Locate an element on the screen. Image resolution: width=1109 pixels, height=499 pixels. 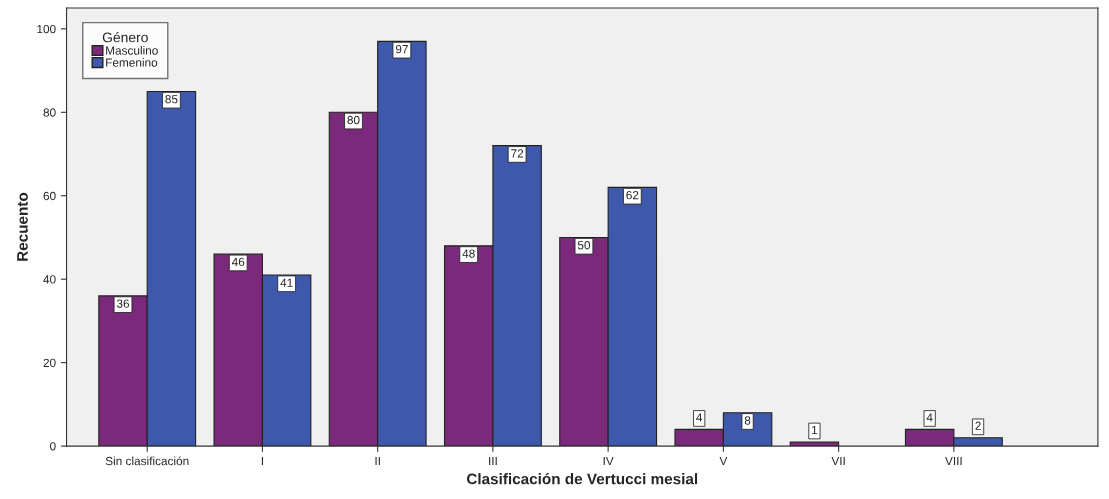
legend-label: Masculino is located at coordinates (132, 50).